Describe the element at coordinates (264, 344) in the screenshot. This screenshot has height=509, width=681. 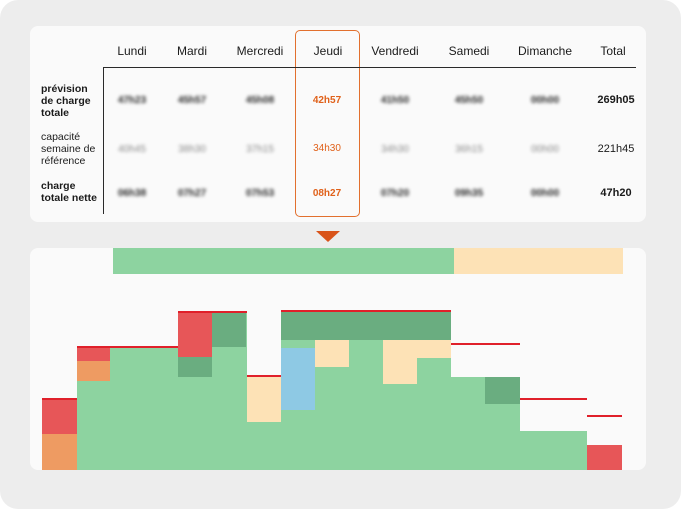
I see `gap-white` at that location.